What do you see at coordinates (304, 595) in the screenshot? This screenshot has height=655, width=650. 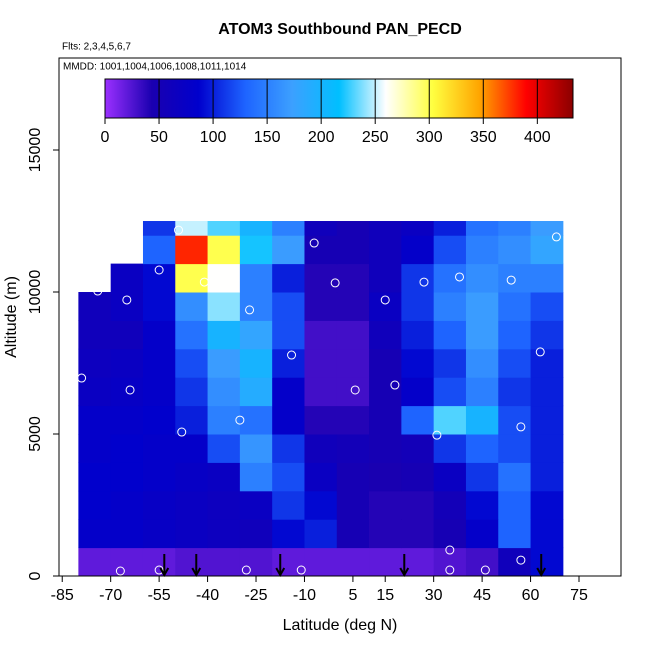 I see `x-tick-label: -10` at bounding box center [304, 595].